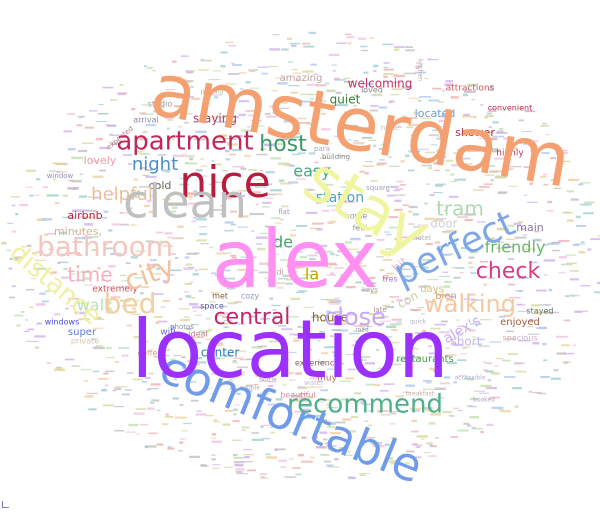  What do you see at coordinates (515, 247) in the screenshot?
I see `word-friendly: friendly` at bounding box center [515, 247].